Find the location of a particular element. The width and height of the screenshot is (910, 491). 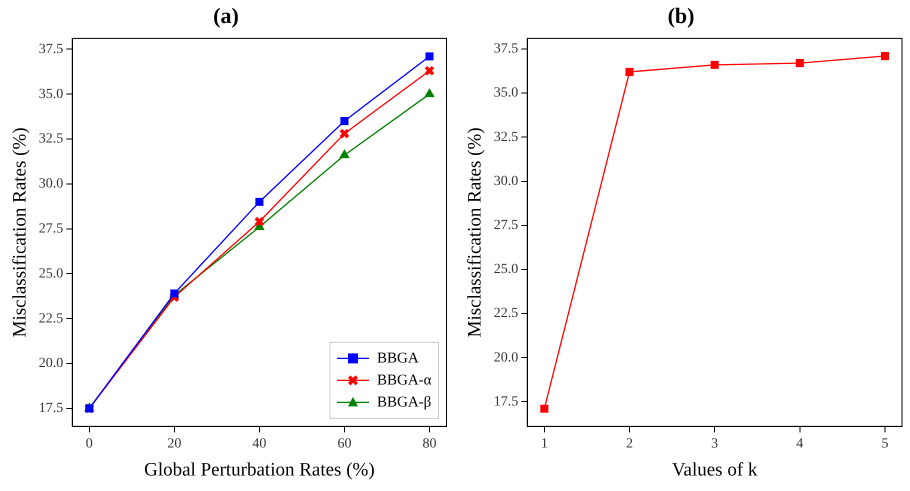

legend-label: BBGA-α is located at coordinates (404, 380).